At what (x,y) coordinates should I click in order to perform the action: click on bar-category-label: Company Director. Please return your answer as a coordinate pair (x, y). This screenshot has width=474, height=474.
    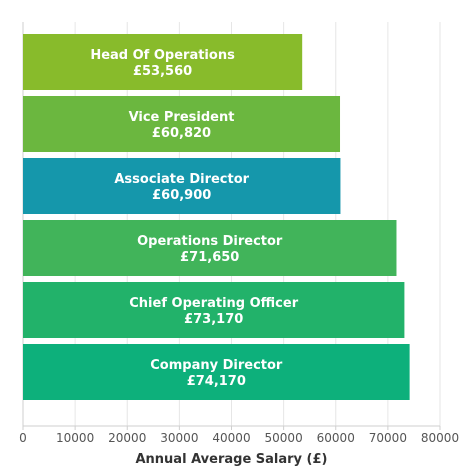
    Looking at the image, I should click on (216, 365).